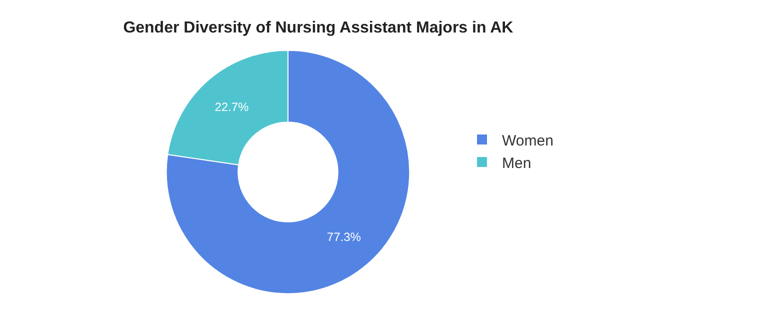  What do you see at coordinates (232, 107) in the screenshot?
I see `data-label: 22.7%` at bounding box center [232, 107].